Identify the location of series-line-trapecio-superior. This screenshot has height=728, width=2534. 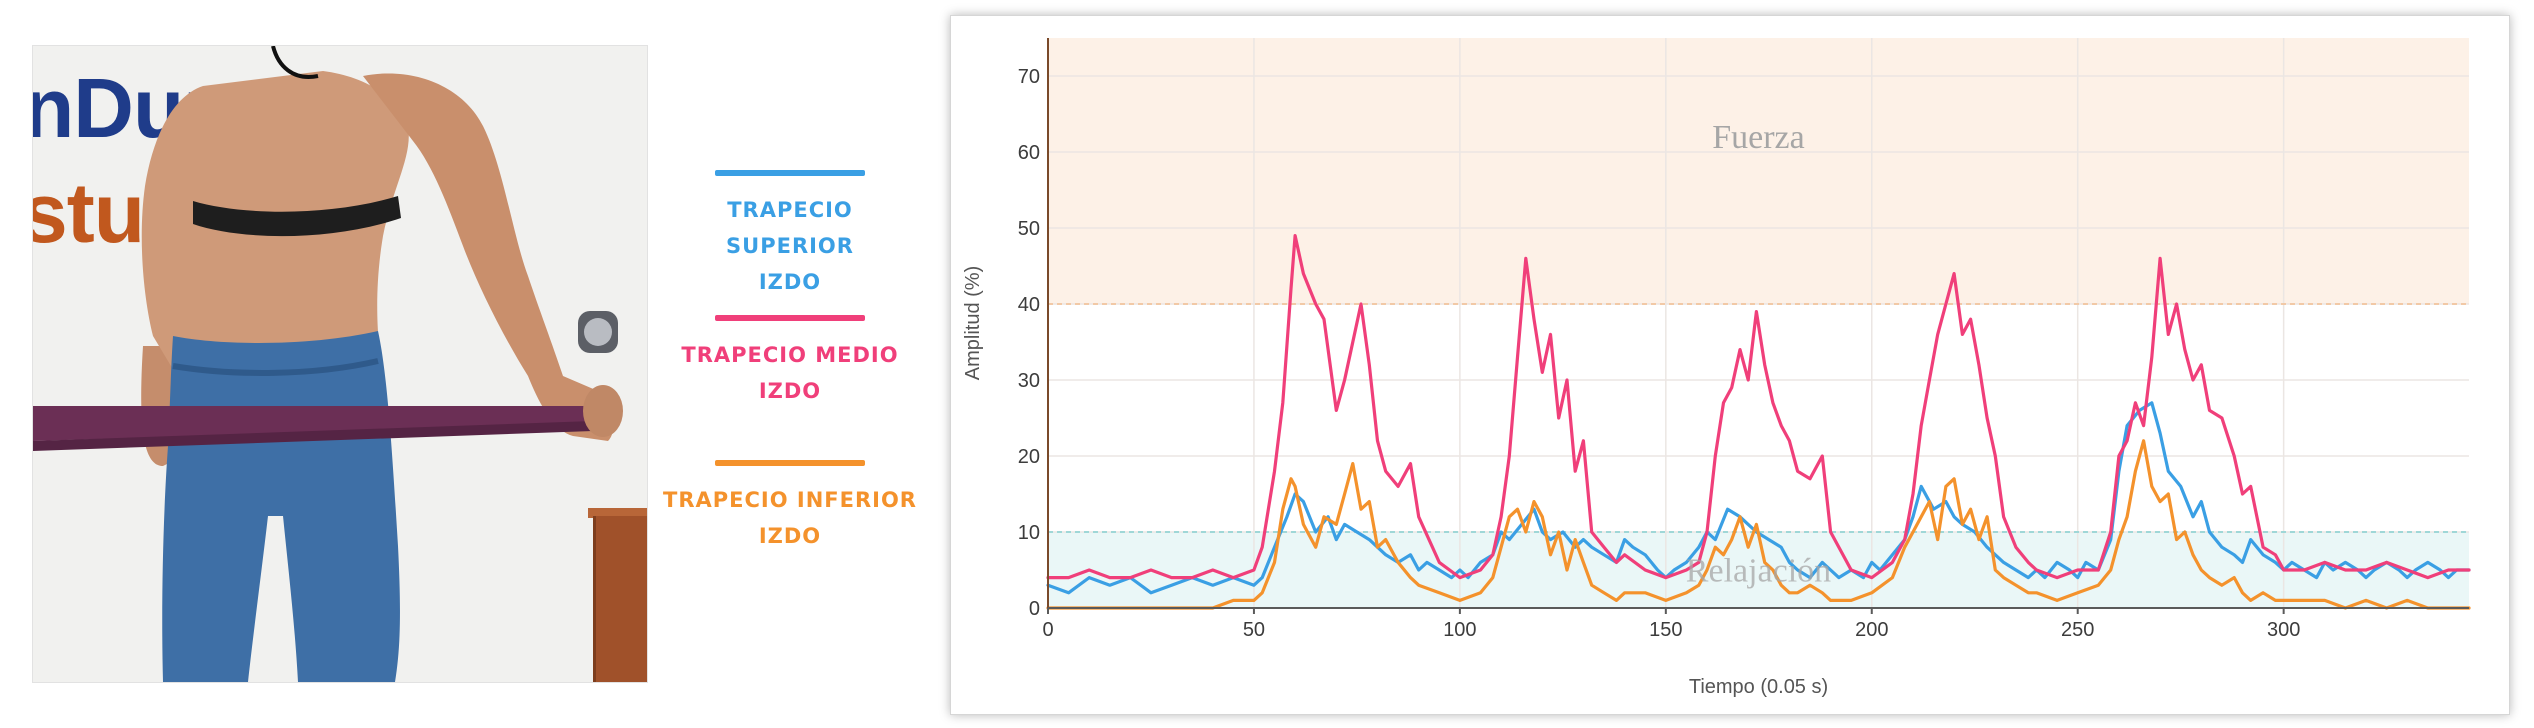
(1758, 498).